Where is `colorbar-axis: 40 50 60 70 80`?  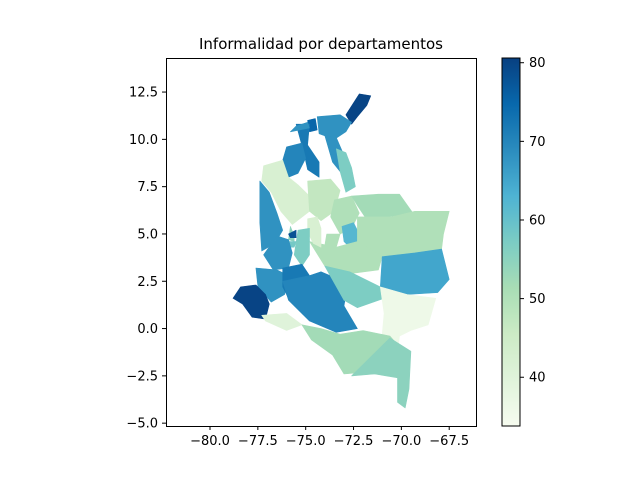
colorbar-axis: 40 50 60 70 80 is located at coordinates (533, 221).